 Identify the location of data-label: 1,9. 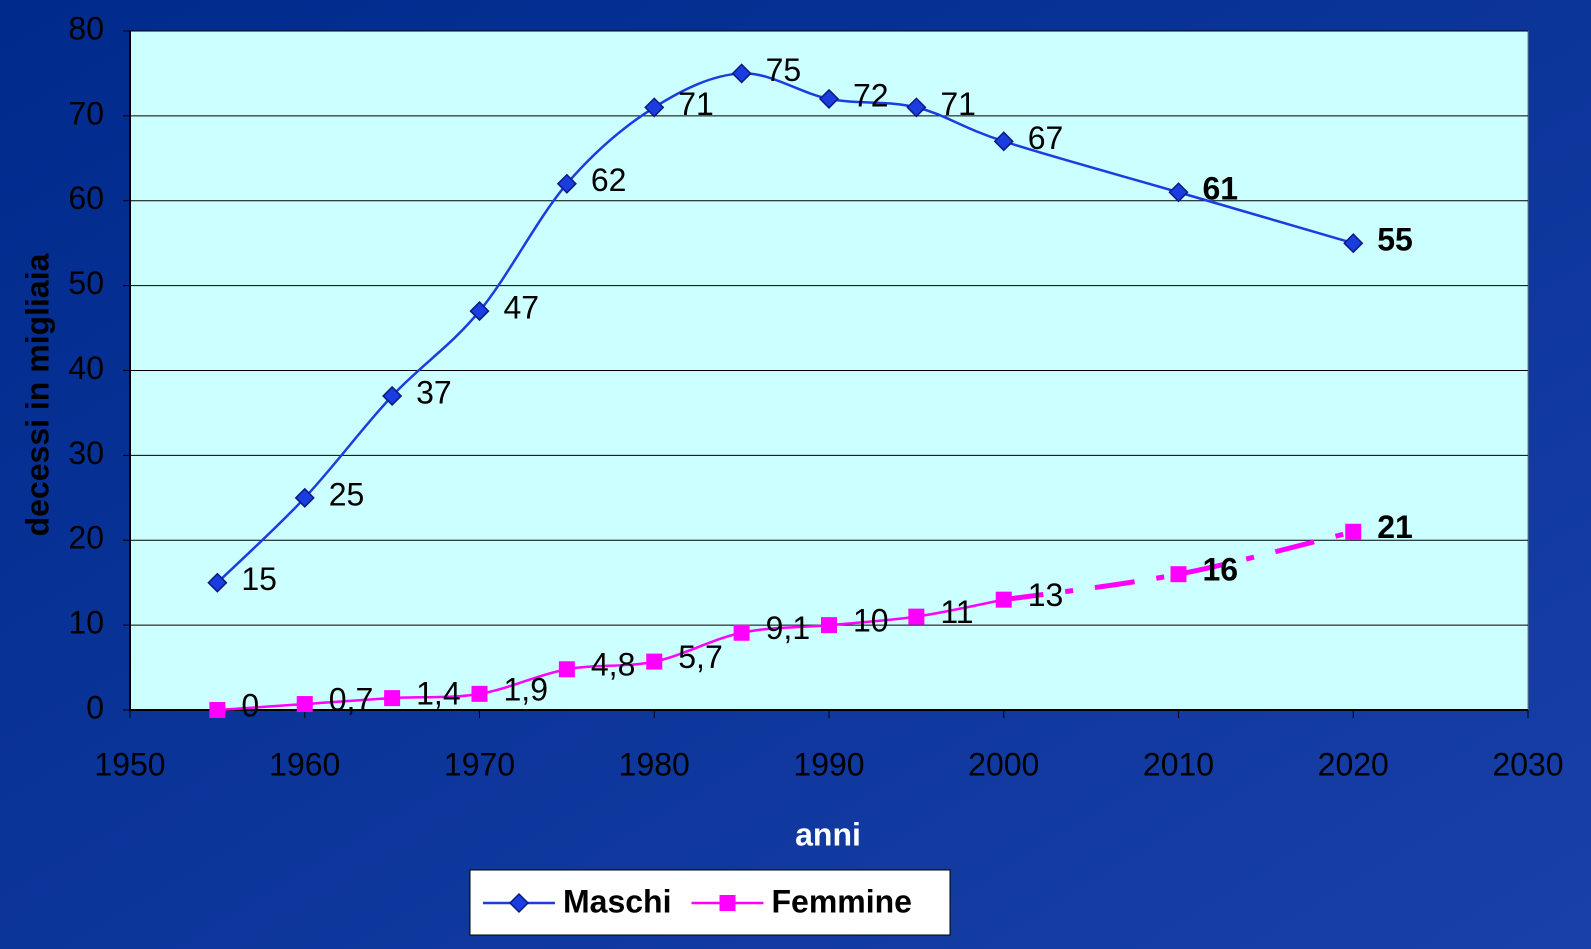
(526, 689).